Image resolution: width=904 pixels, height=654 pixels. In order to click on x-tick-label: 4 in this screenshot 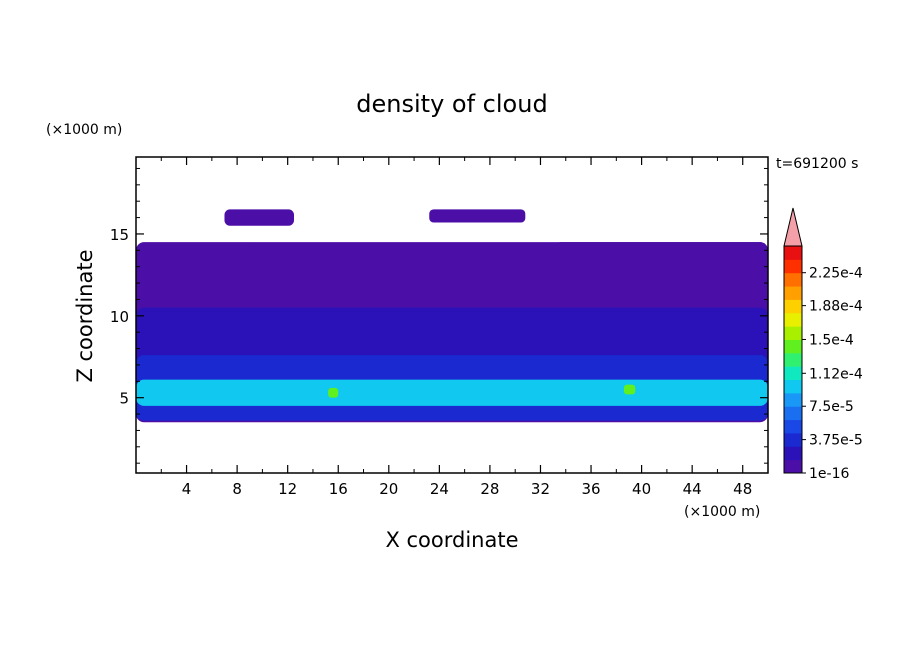, I will do `click(187, 489)`.